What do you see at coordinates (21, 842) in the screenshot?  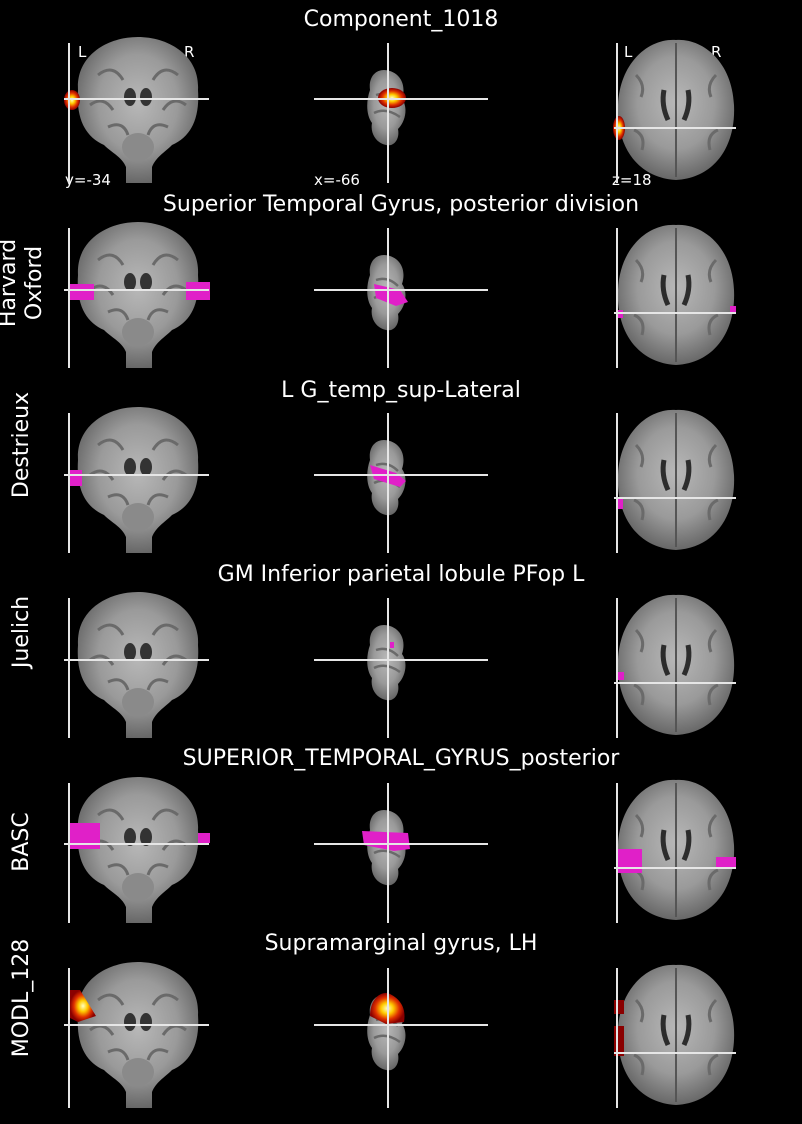 I see `atlas-label-basc: BASC` at bounding box center [21, 842].